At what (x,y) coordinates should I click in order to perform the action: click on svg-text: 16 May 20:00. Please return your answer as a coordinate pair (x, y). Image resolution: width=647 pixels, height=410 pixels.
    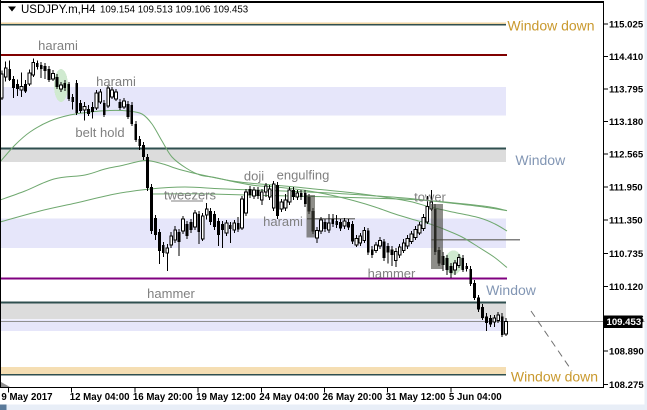
    Looking at the image, I should click on (163, 397).